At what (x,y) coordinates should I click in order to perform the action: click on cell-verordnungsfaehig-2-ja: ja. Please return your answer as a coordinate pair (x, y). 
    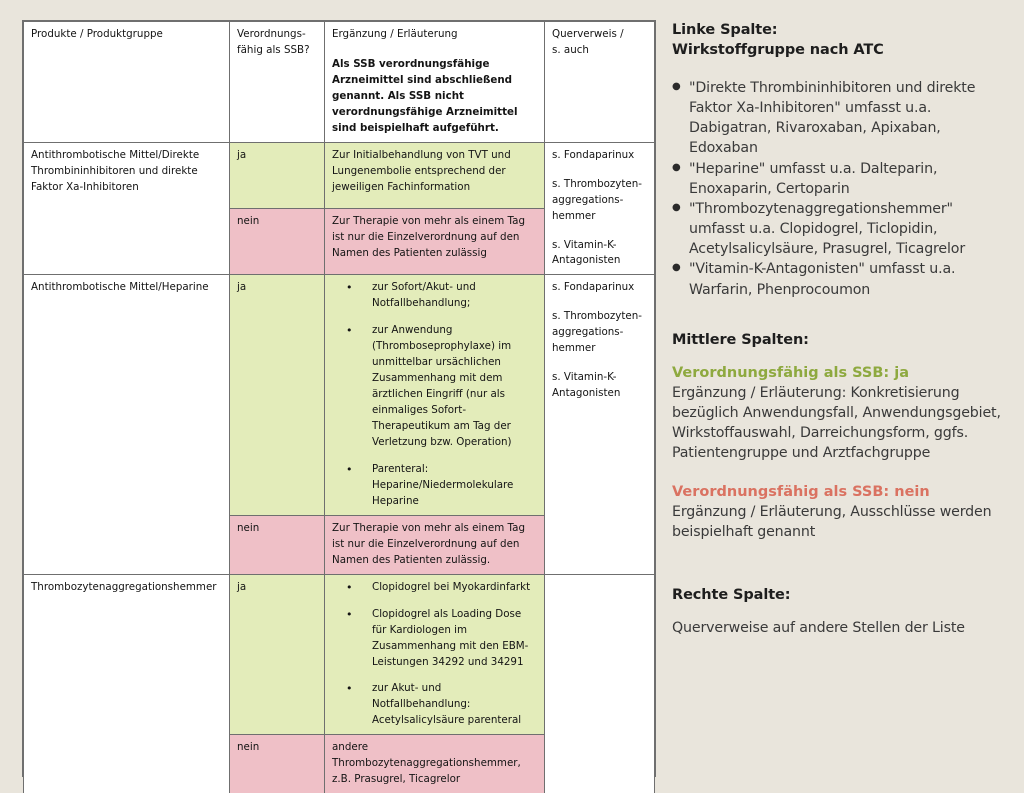
    Looking at the image, I should click on (277, 395).